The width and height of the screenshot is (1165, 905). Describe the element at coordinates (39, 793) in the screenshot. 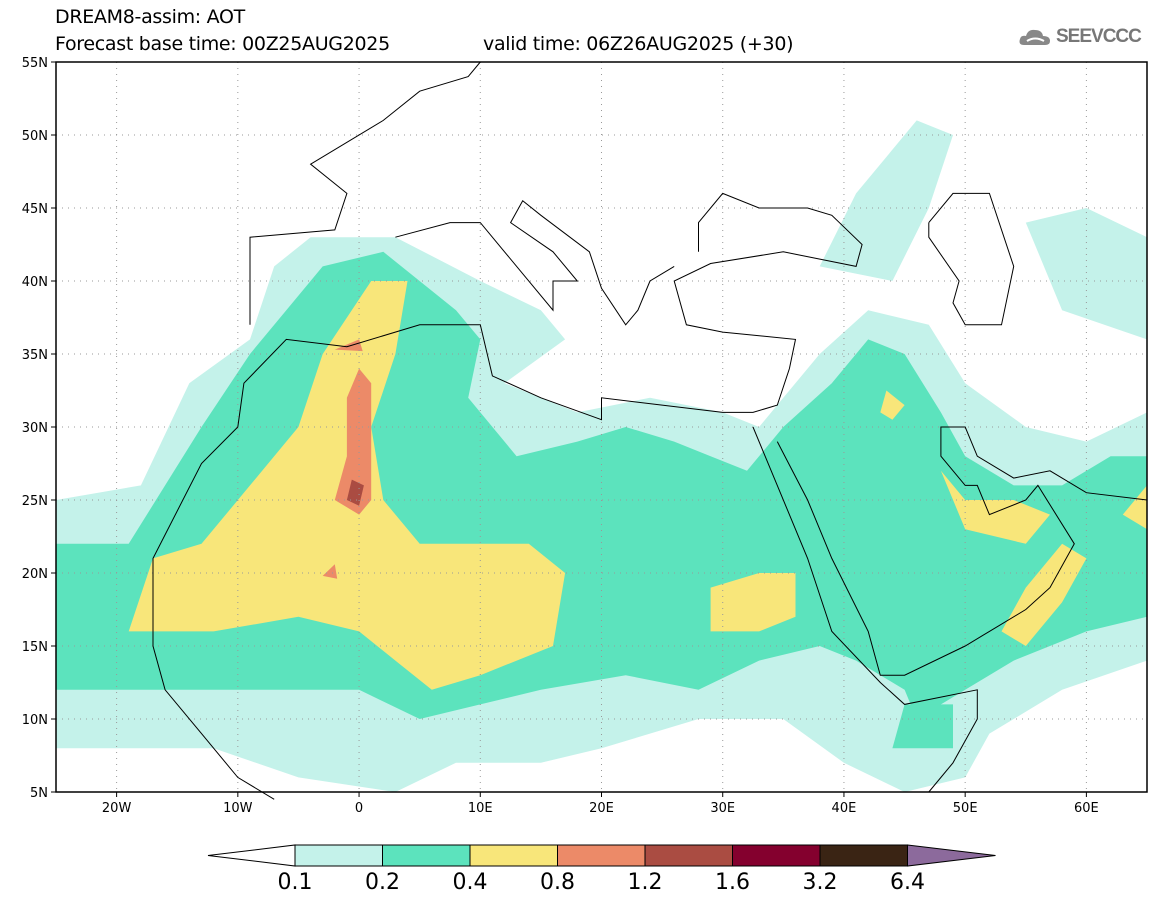

I see `lat-label: 5N` at that location.